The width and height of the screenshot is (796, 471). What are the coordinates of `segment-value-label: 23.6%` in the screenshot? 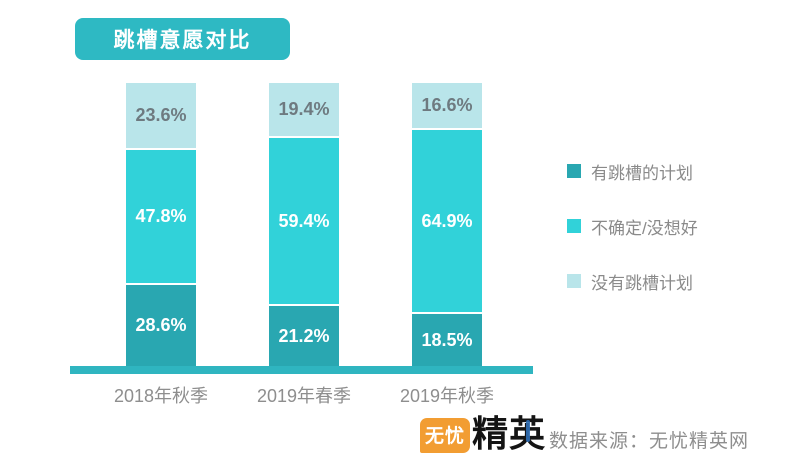 It's located at (161, 115).